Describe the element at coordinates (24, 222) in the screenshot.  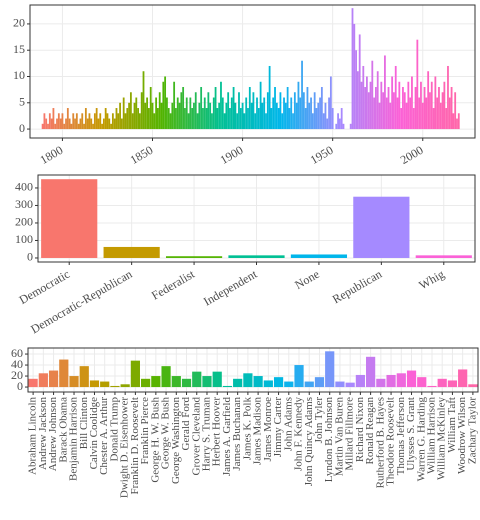
I see `y-tick-label: 200` at that location.